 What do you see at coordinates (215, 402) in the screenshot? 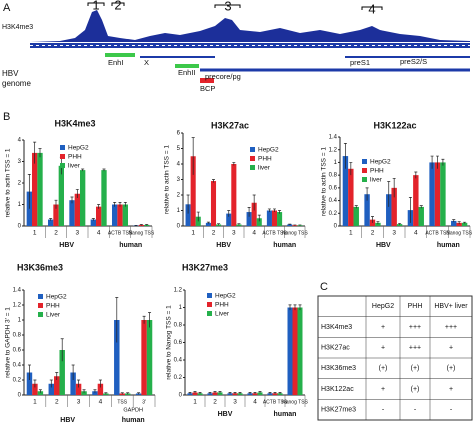
I see `x-tick-label: 2` at bounding box center [215, 402].